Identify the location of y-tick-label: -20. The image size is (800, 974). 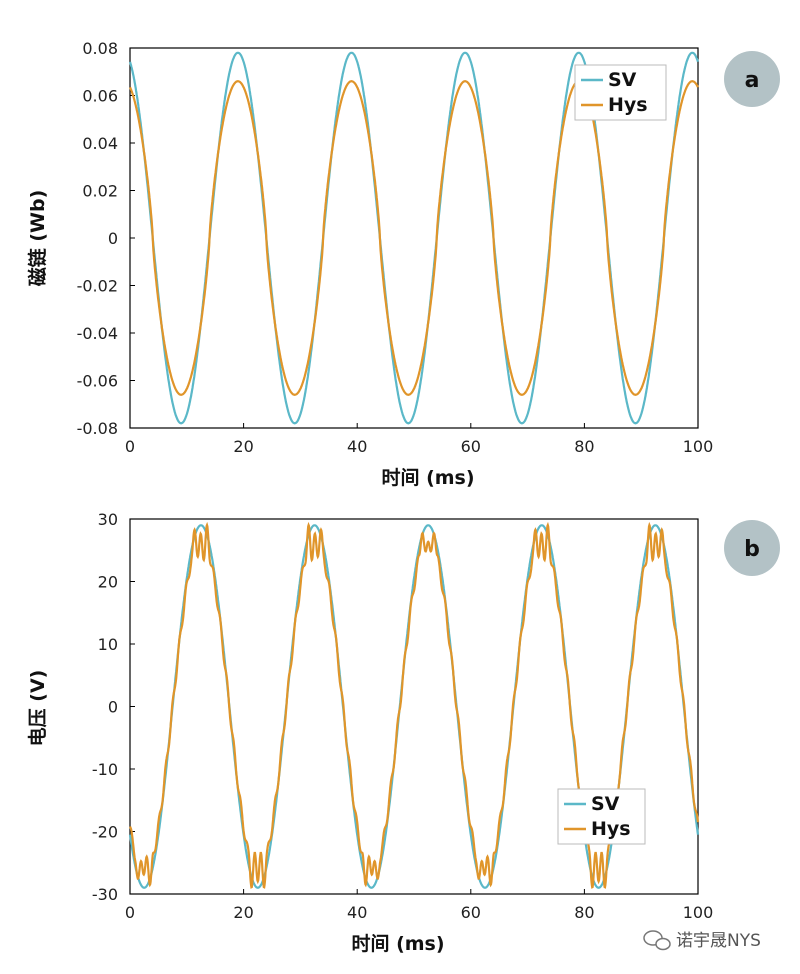
(105, 832).